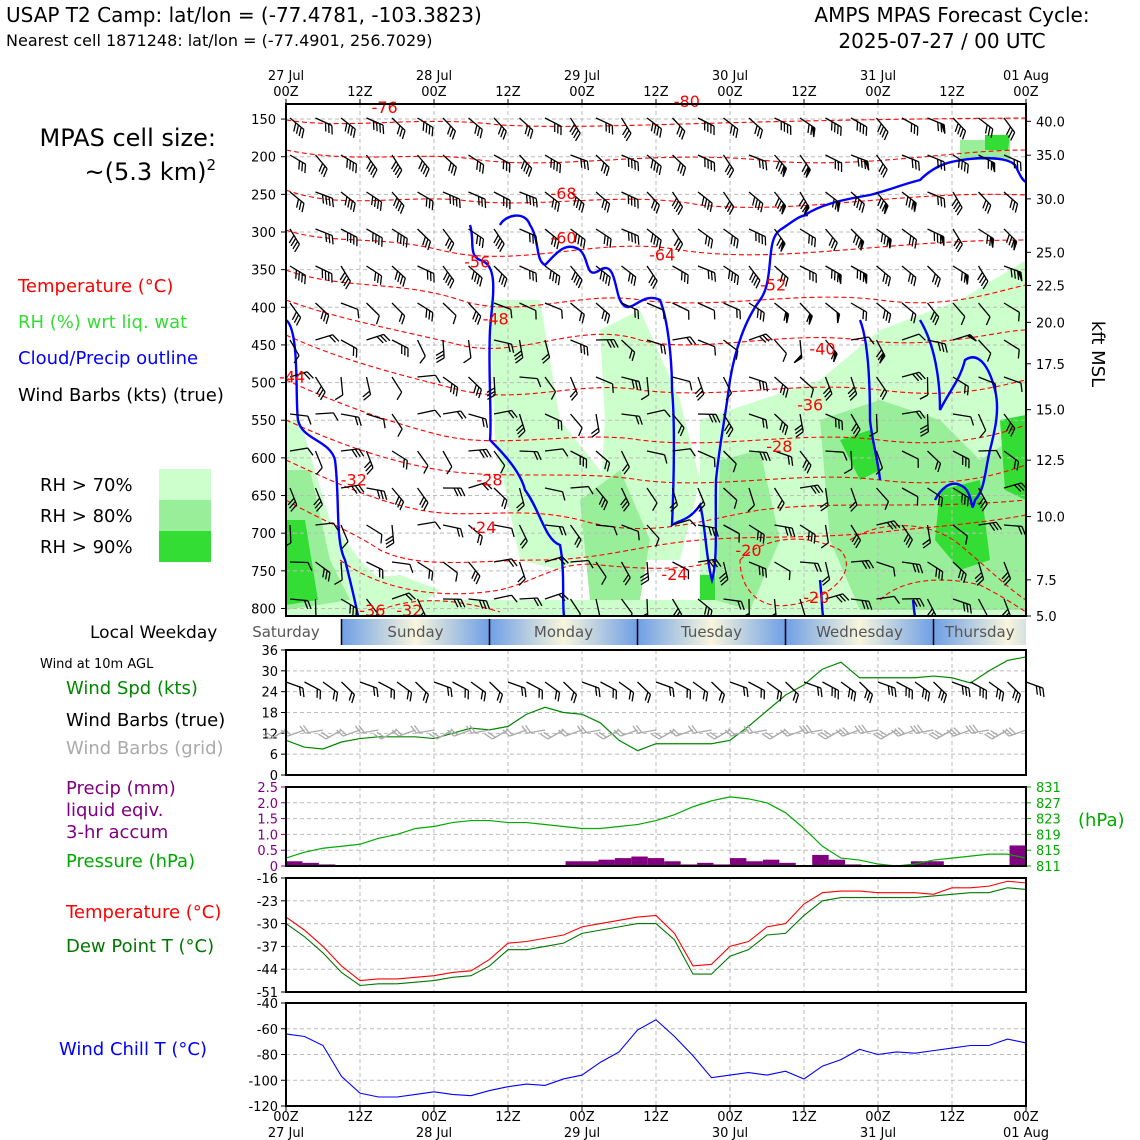  Describe the element at coordinates (263, 1107) in the screenshot. I see `panel-ytick-label: -120` at that location.